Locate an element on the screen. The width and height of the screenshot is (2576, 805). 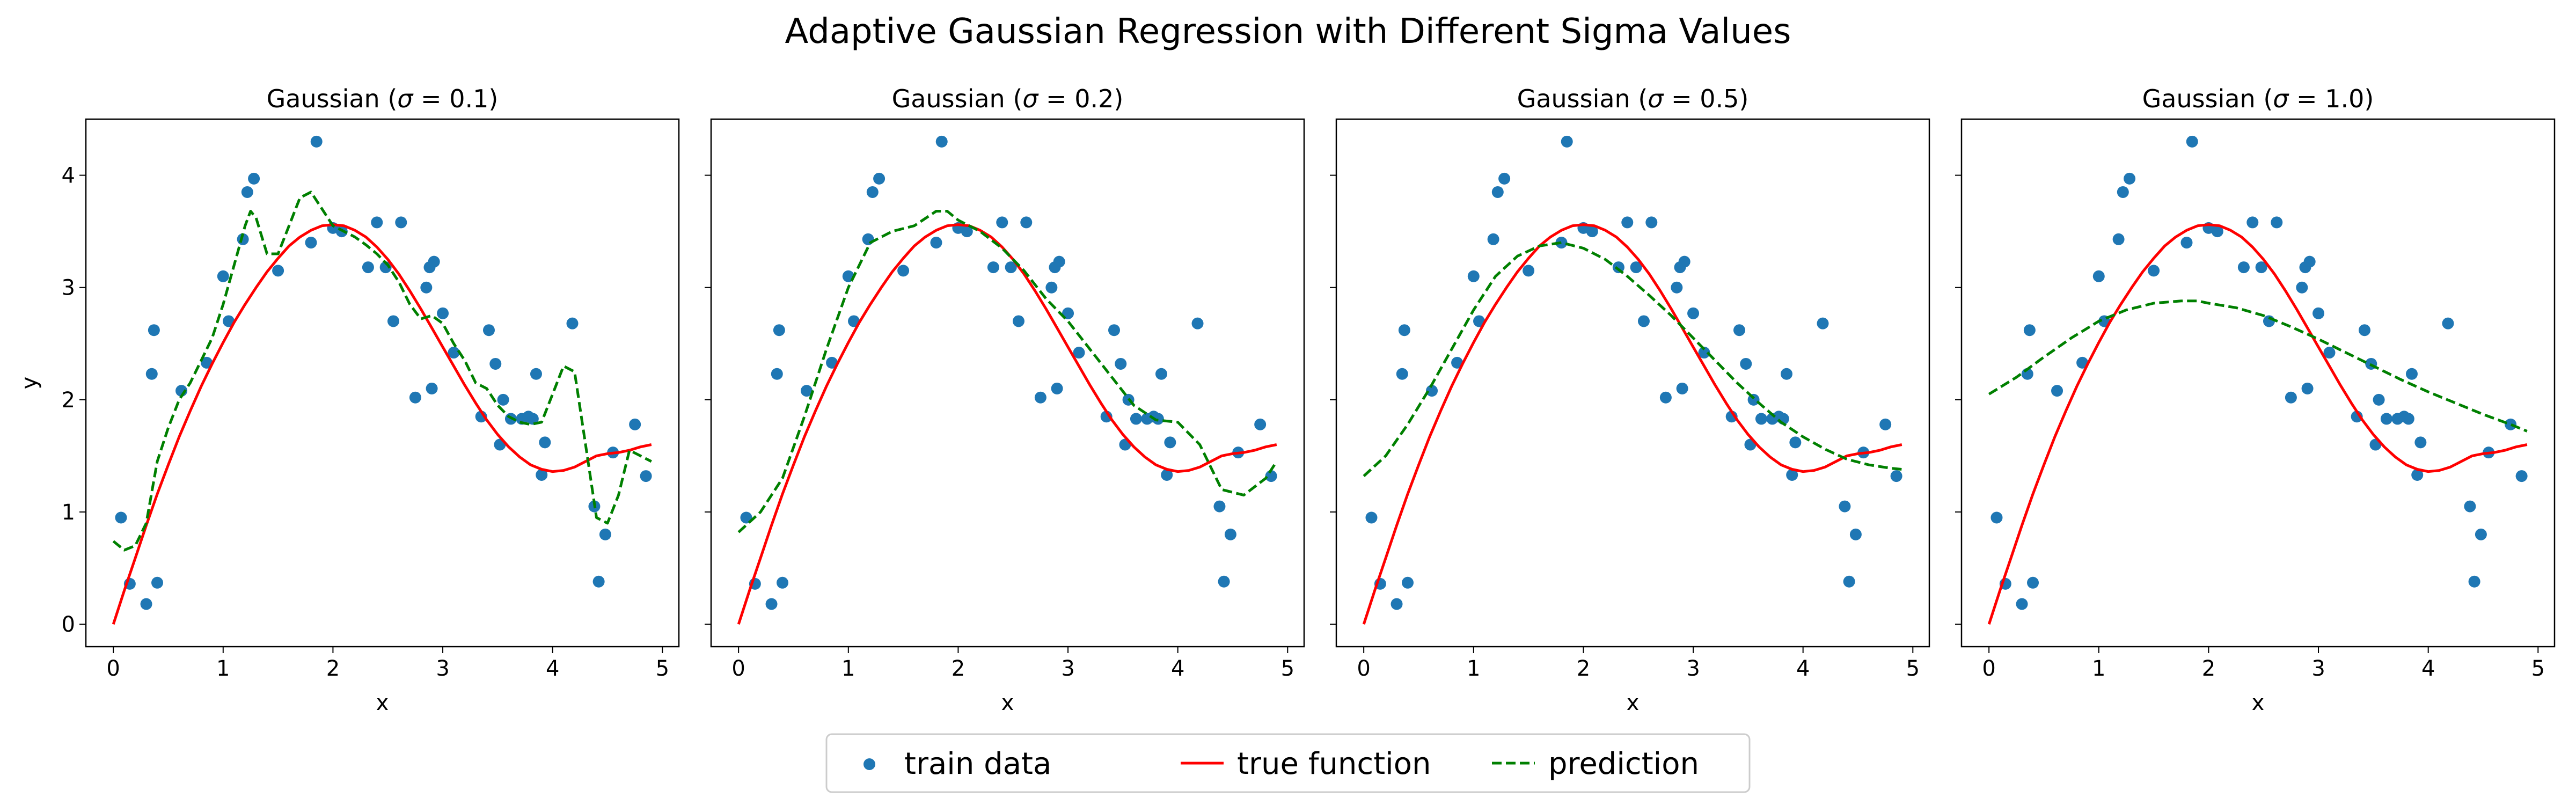
legend-item: true function is located at coordinates (1306, 764).